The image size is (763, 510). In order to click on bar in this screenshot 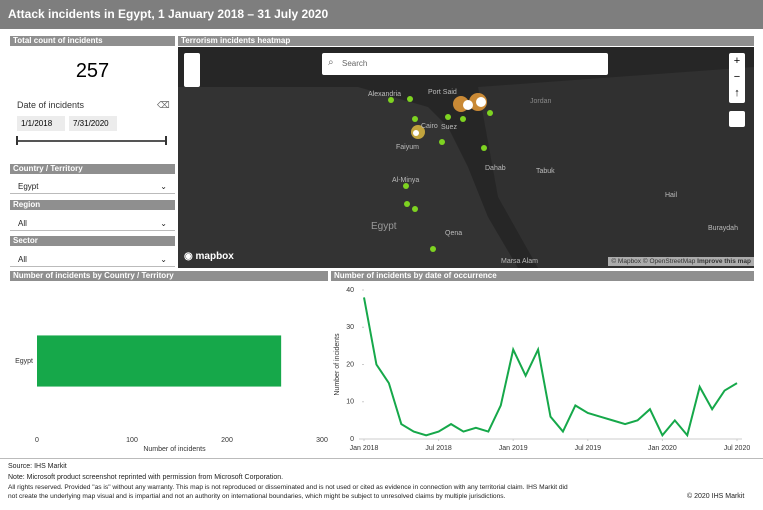, I will do `click(159, 361)`.